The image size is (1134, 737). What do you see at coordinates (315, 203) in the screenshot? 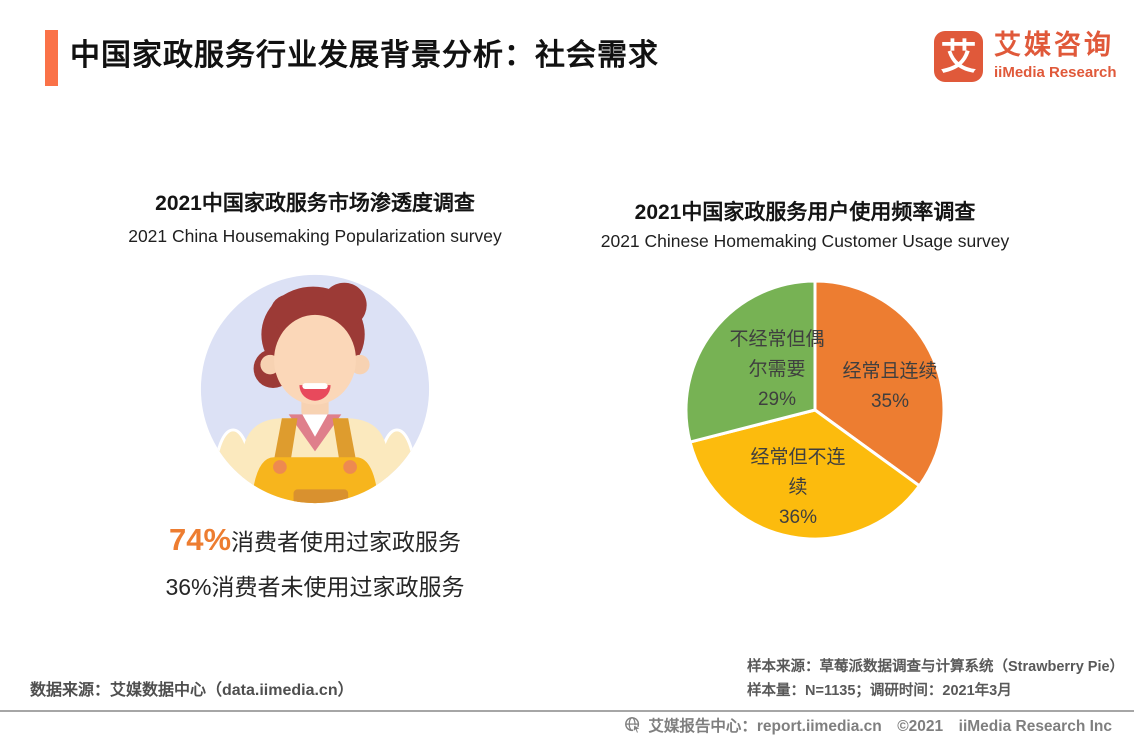
I see `left-chart-title-cn: 2021中国家政服务市场渗透度调查` at bounding box center [315, 203].